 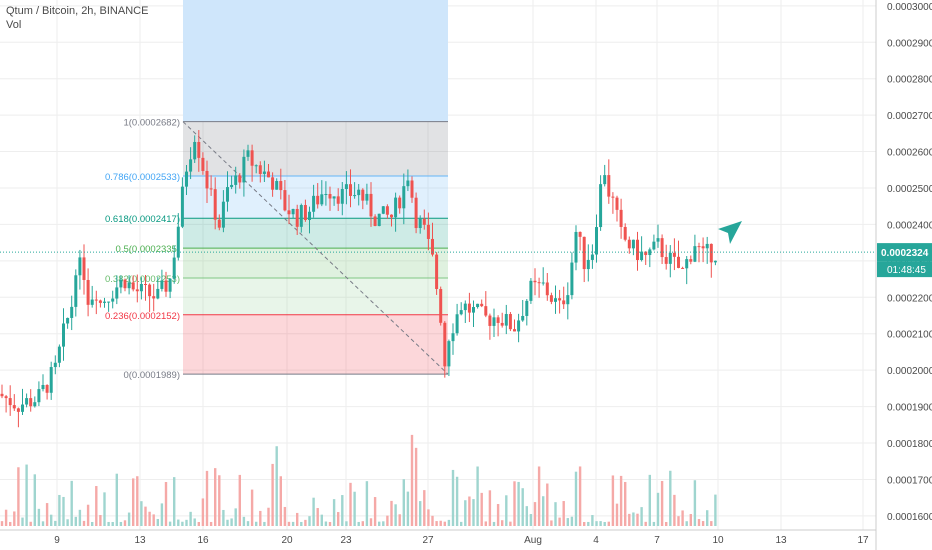 What do you see at coordinates (57, 540) in the screenshot?
I see `x-tick-label: 9` at bounding box center [57, 540].